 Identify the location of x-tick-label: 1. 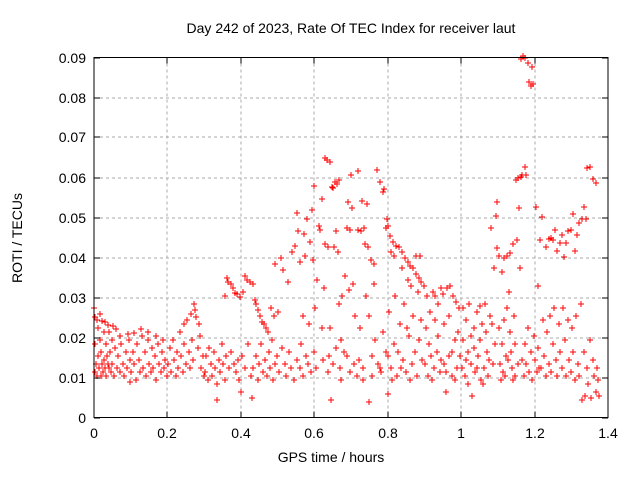
(461, 433).